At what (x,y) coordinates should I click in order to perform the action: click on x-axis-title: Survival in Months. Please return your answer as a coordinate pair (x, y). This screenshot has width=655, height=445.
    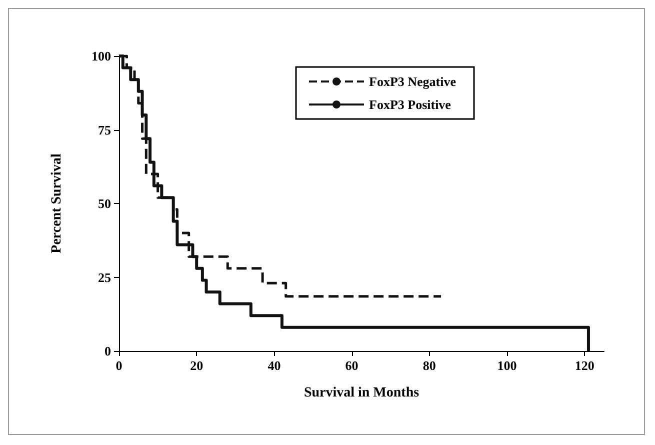
    Looking at the image, I should click on (362, 393).